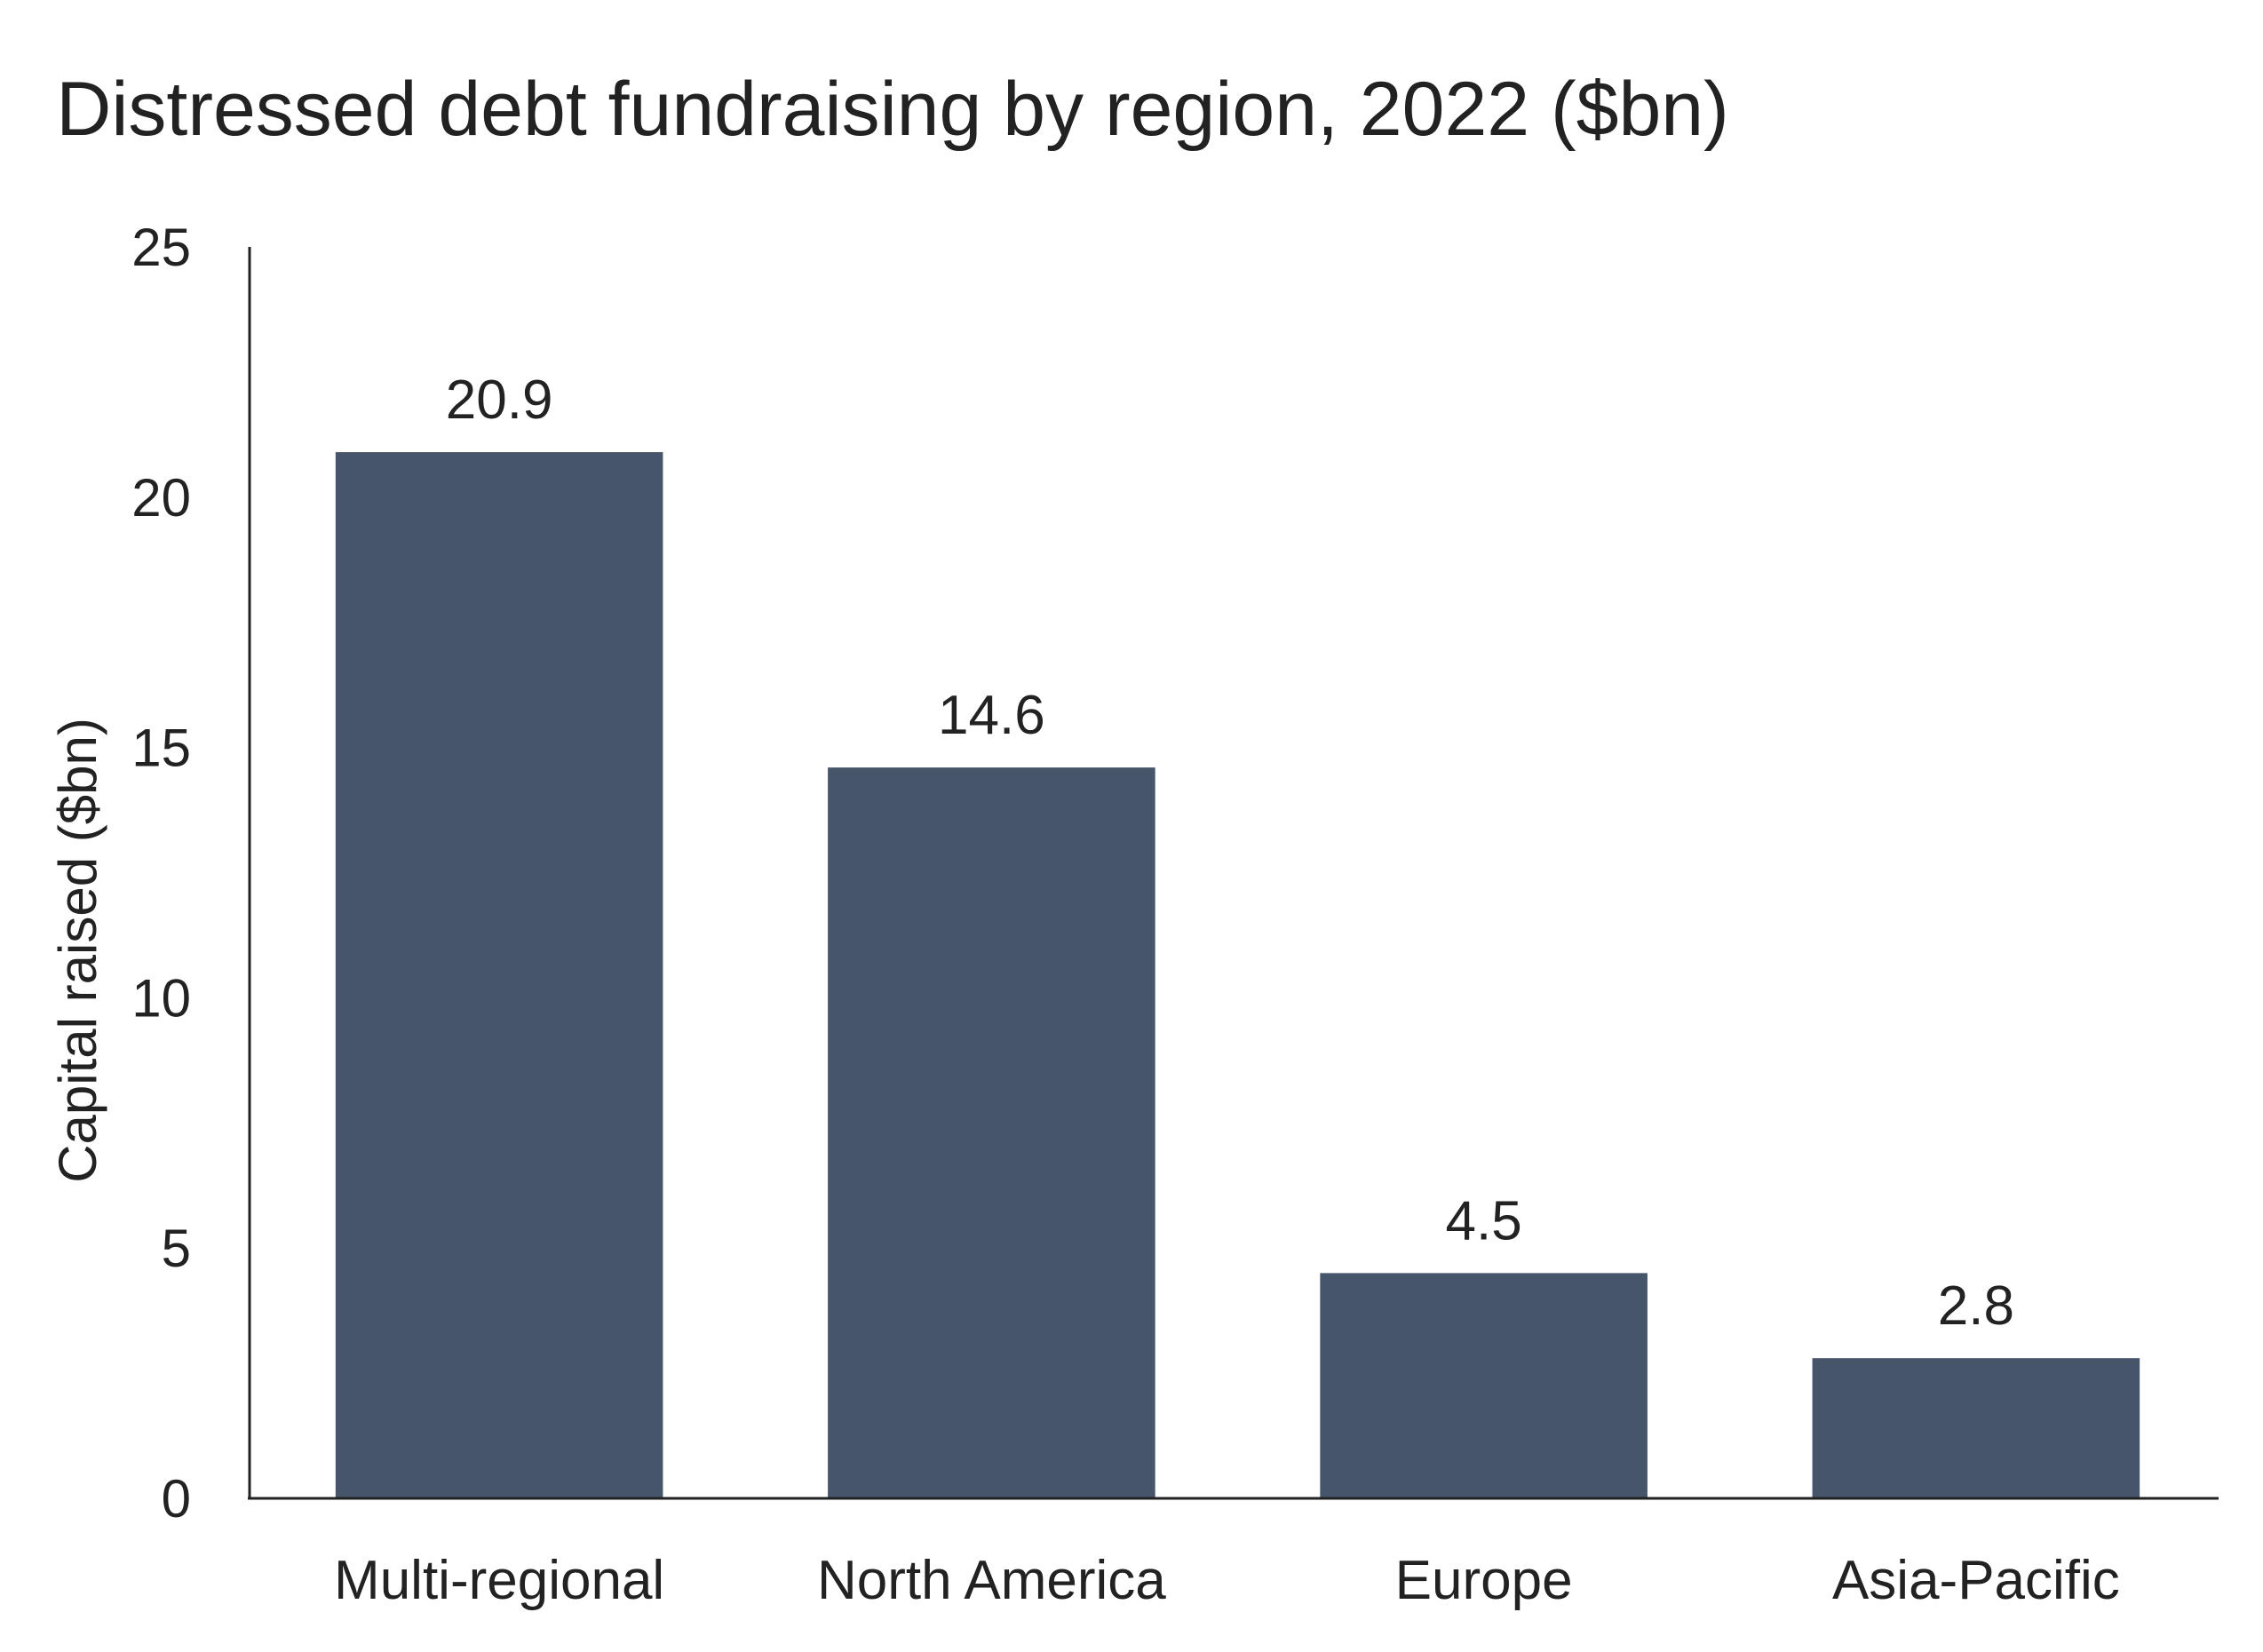 Image resolution: width=2263 pixels, height=1652 pixels. Describe the element at coordinates (1484, 1580) in the screenshot. I see `x-tick-label: Europe` at that location.